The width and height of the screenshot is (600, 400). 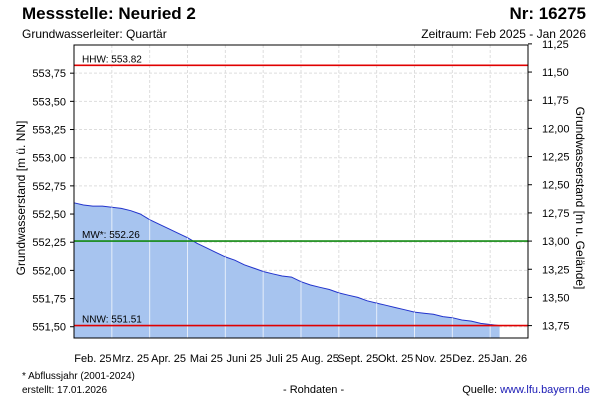 What do you see at coordinates (49, 74) in the screenshot?
I see `y-tick-label-left-9: 553,75` at bounding box center [49, 74].